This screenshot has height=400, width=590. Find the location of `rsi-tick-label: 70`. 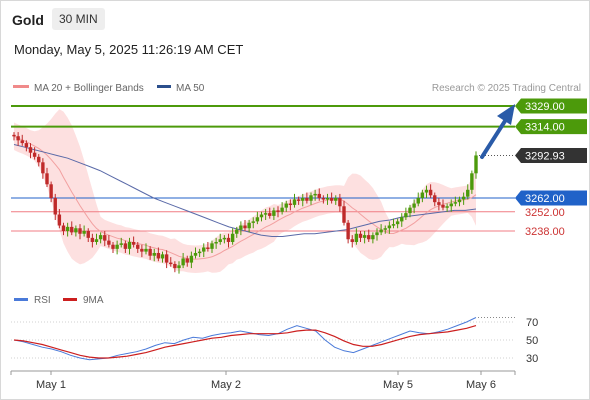

rsi-tick-label: 70 is located at coordinates (532, 323).